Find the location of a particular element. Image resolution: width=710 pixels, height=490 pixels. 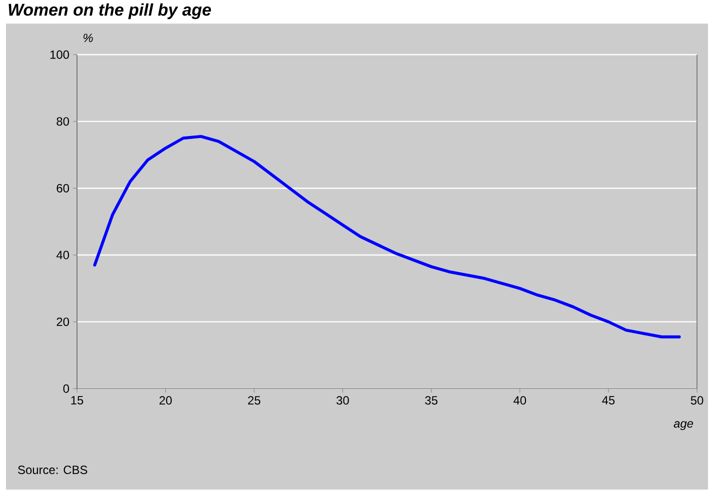

x-tick-label: 15 is located at coordinates (77, 400).